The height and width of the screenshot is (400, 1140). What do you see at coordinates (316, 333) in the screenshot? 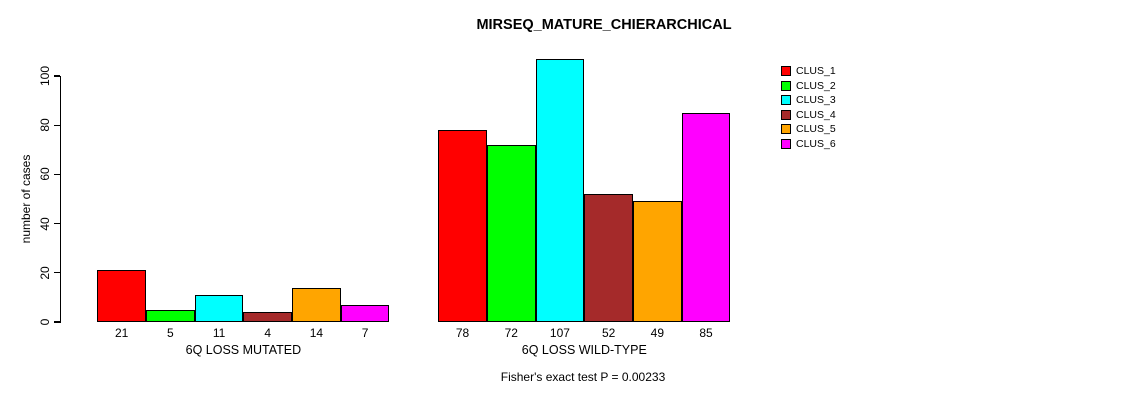
I see `bar-value-label: 14` at bounding box center [316, 333].